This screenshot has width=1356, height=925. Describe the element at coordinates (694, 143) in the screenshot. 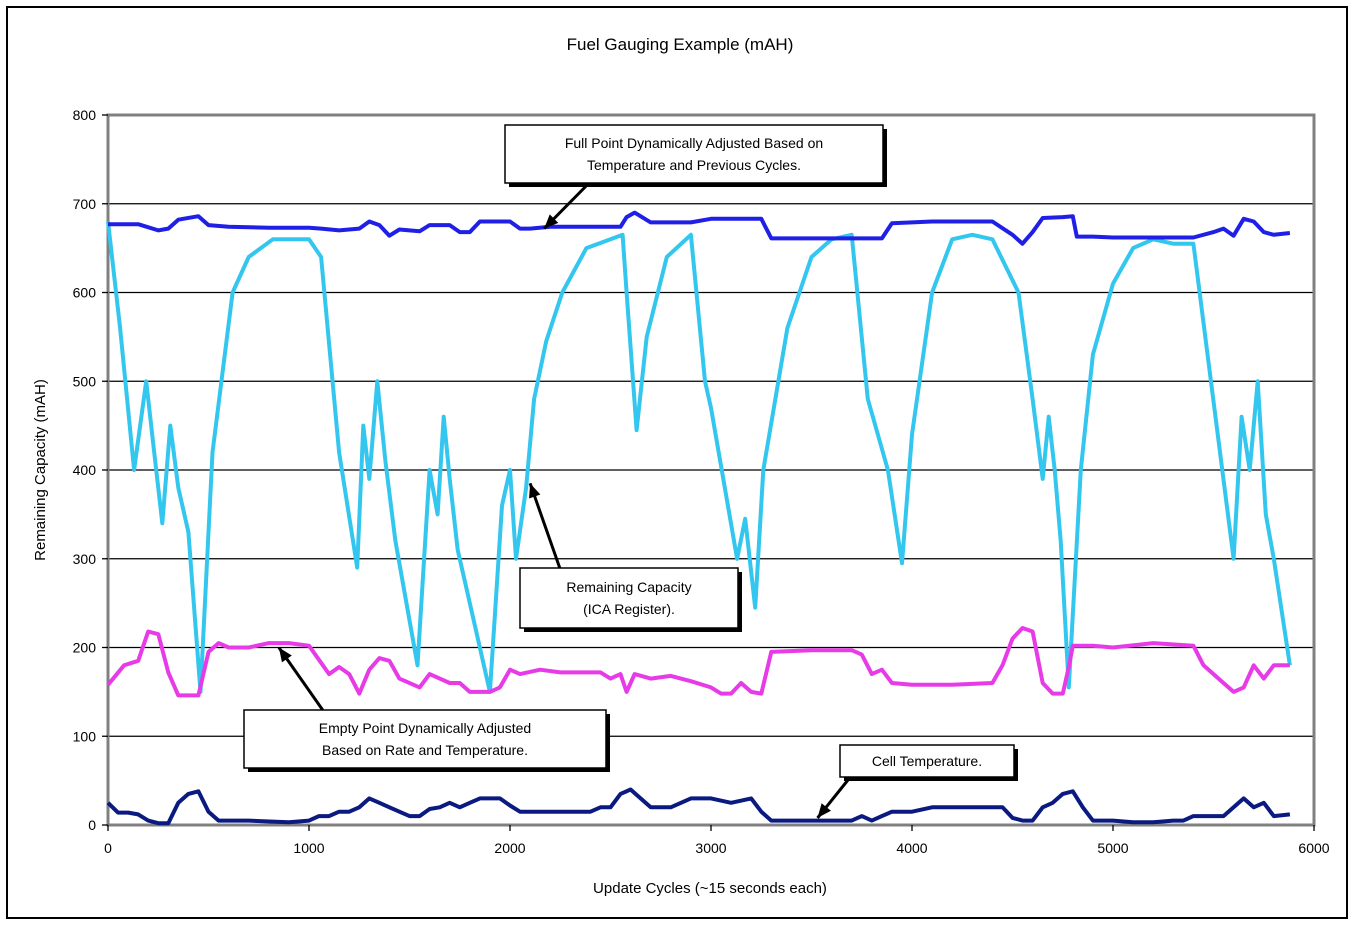

I see `annotation-text: Full Point Dynamically Adjusted Based on` at that location.